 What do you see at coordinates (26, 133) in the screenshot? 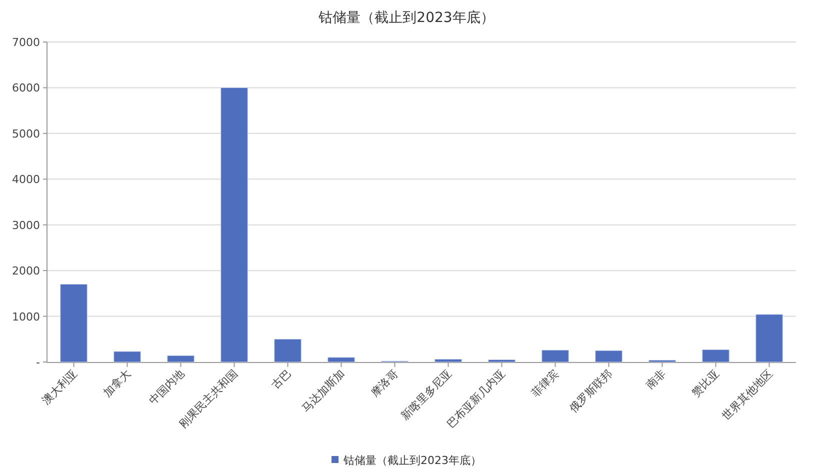
I see `y-tick-label: 5000` at bounding box center [26, 133].